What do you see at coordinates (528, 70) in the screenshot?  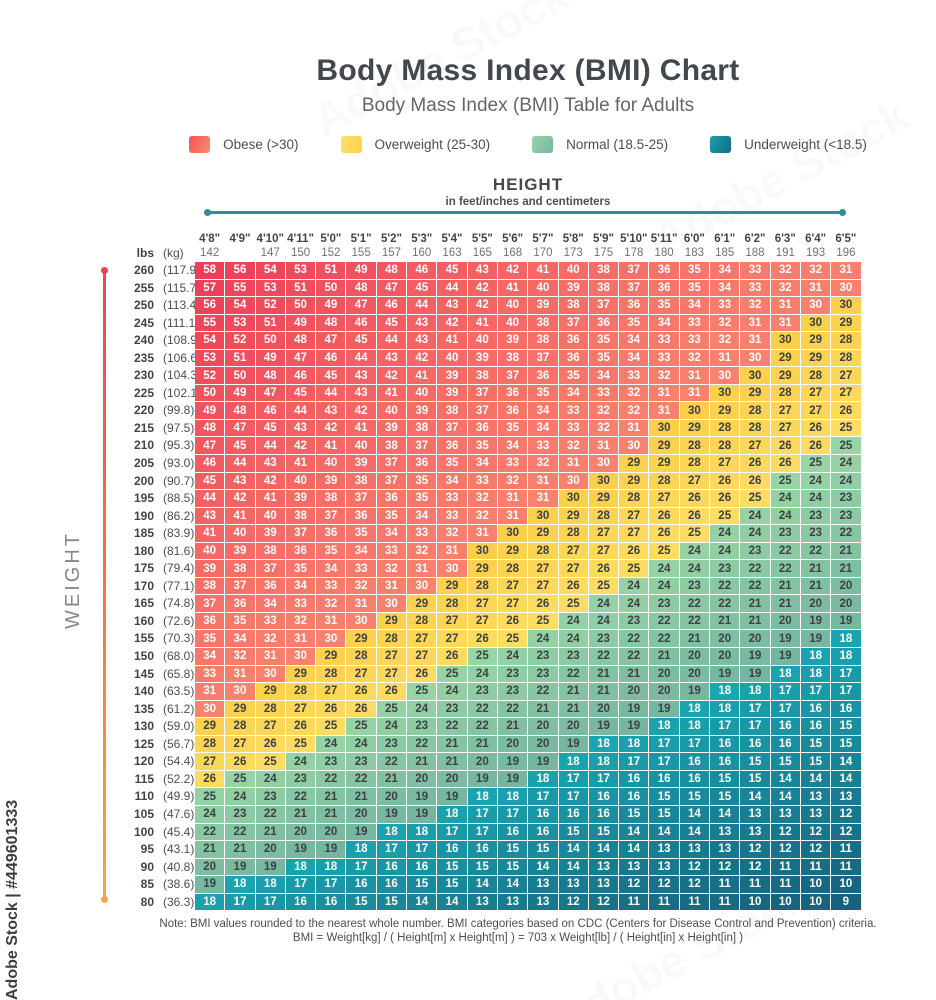 I see `page-title: Body Mass Index (BMI) Chart` at bounding box center [528, 70].